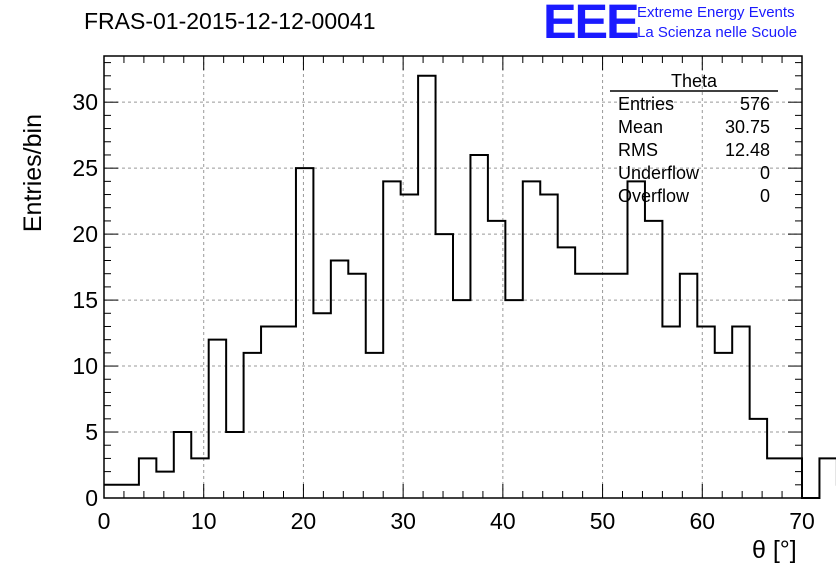 The width and height of the screenshot is (836, 572). Describe the element at coordinates (85, 234) in the screenshot. I see `y-tick-label: 20` at that location.